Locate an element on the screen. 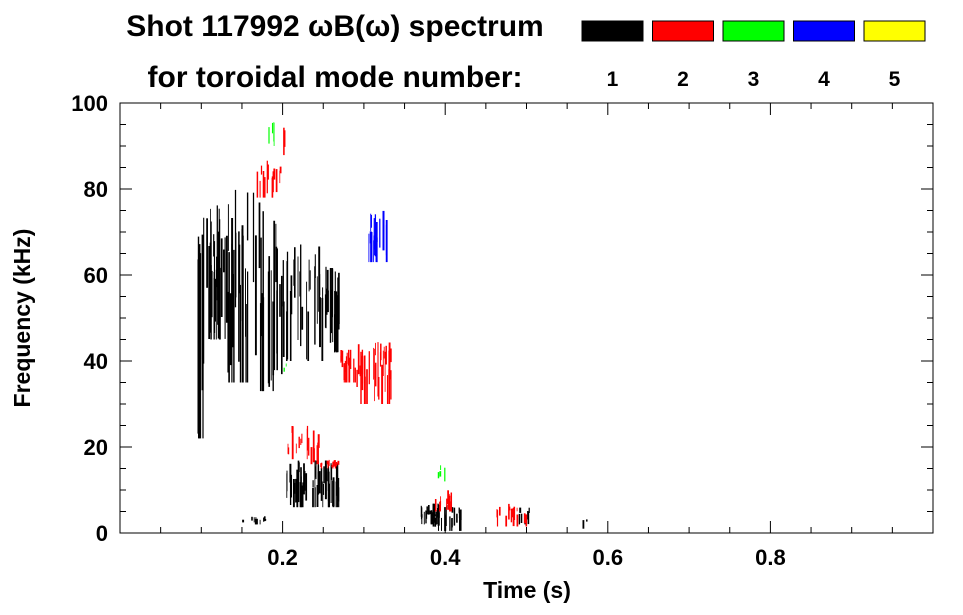 The width and height of the screenshot is (963, 615). legend-label-3: 3 is located at coordinates (754, 79).